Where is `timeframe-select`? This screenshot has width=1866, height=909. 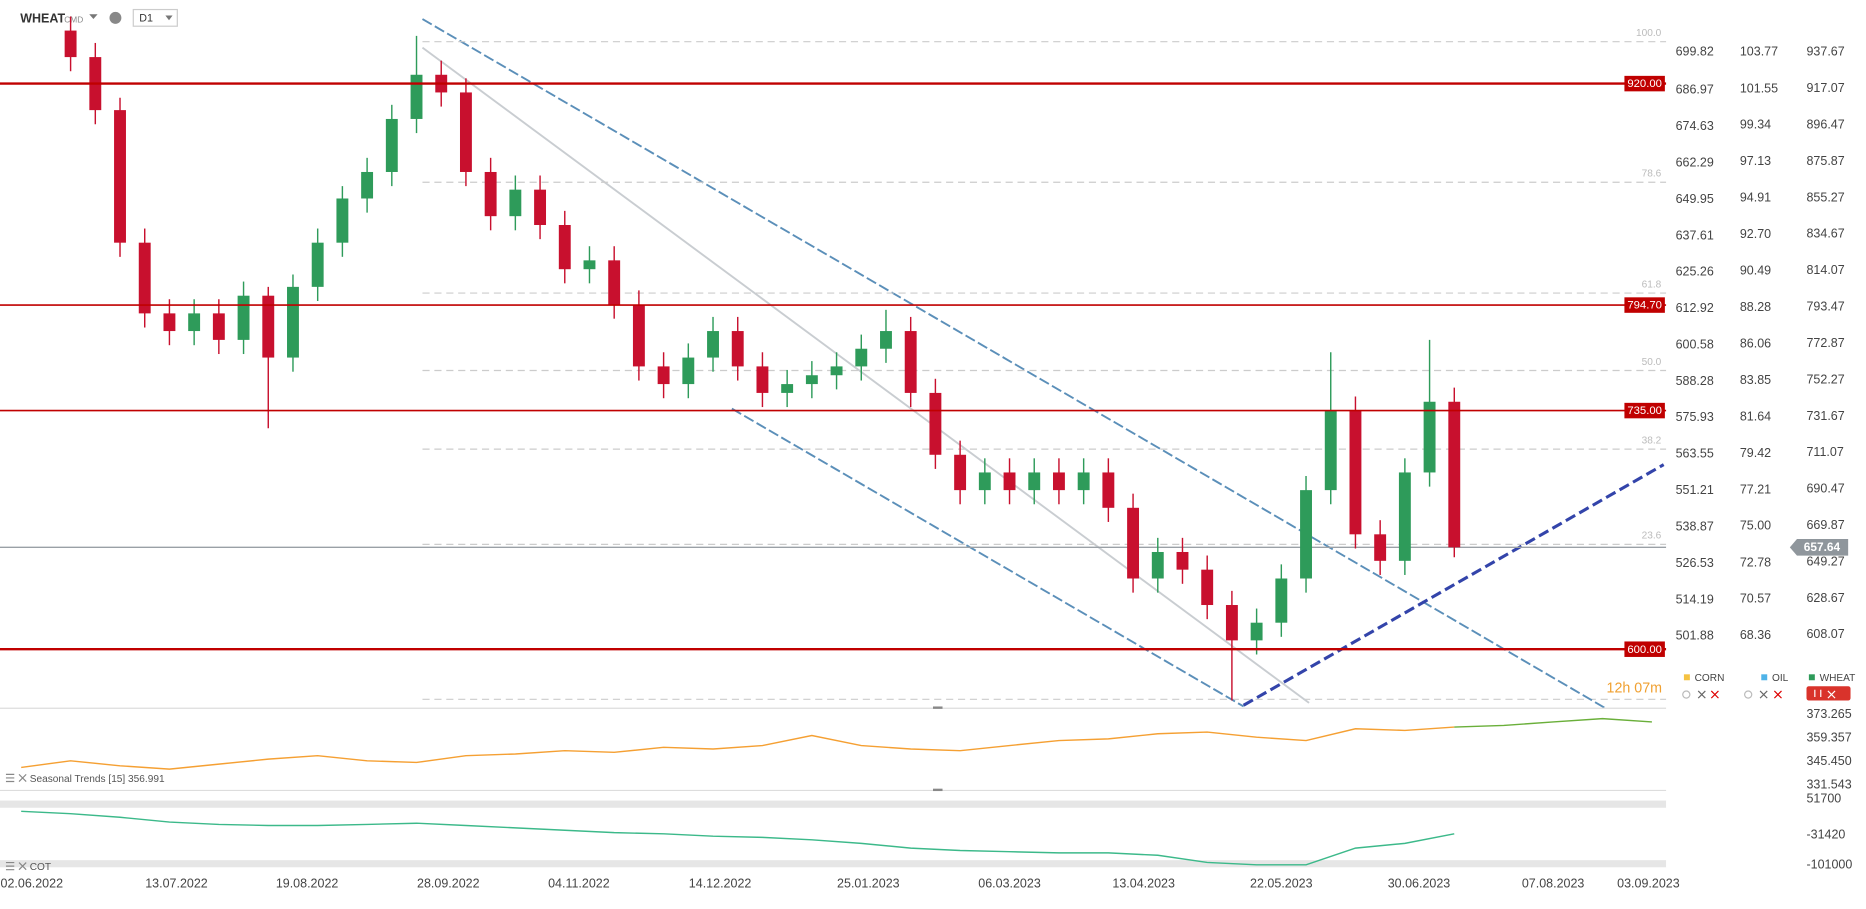 timeframe-select is located at coordinates (155, 17).